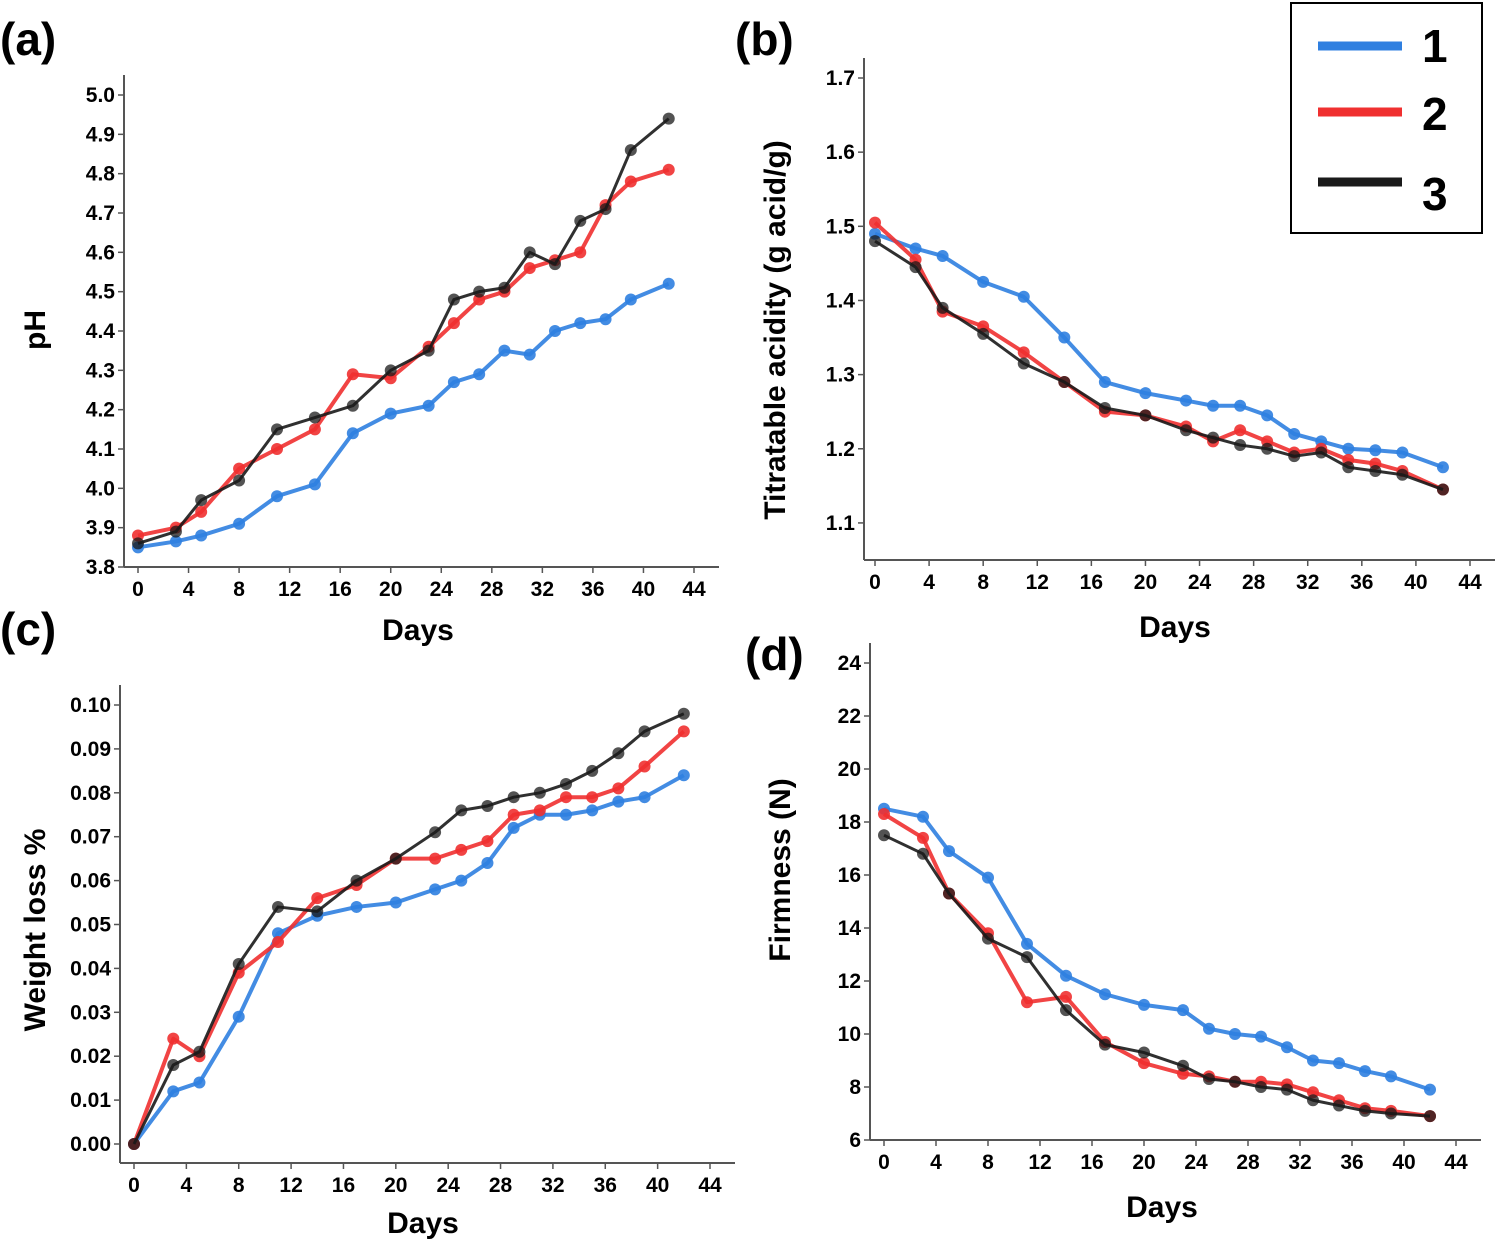 The height and width of the screenshot is (1246, 1495). Describe the element at coordinates (929, 582) in the screenshot. I see `x-tick-label: 4` at that location.